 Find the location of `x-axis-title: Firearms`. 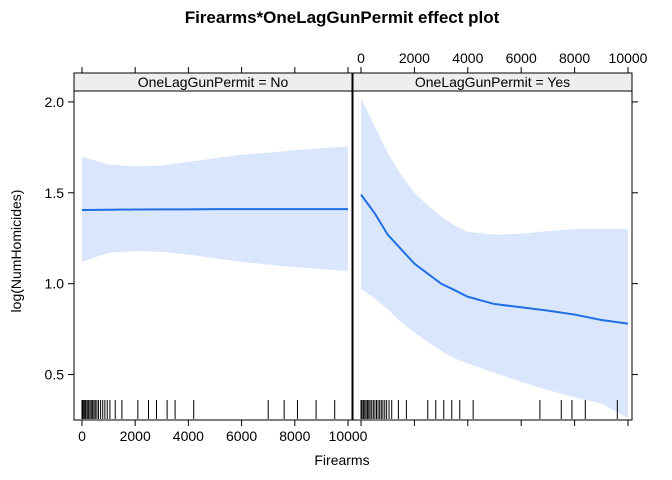

x-axis-title: Firearms is located at coordinates (341, 460).